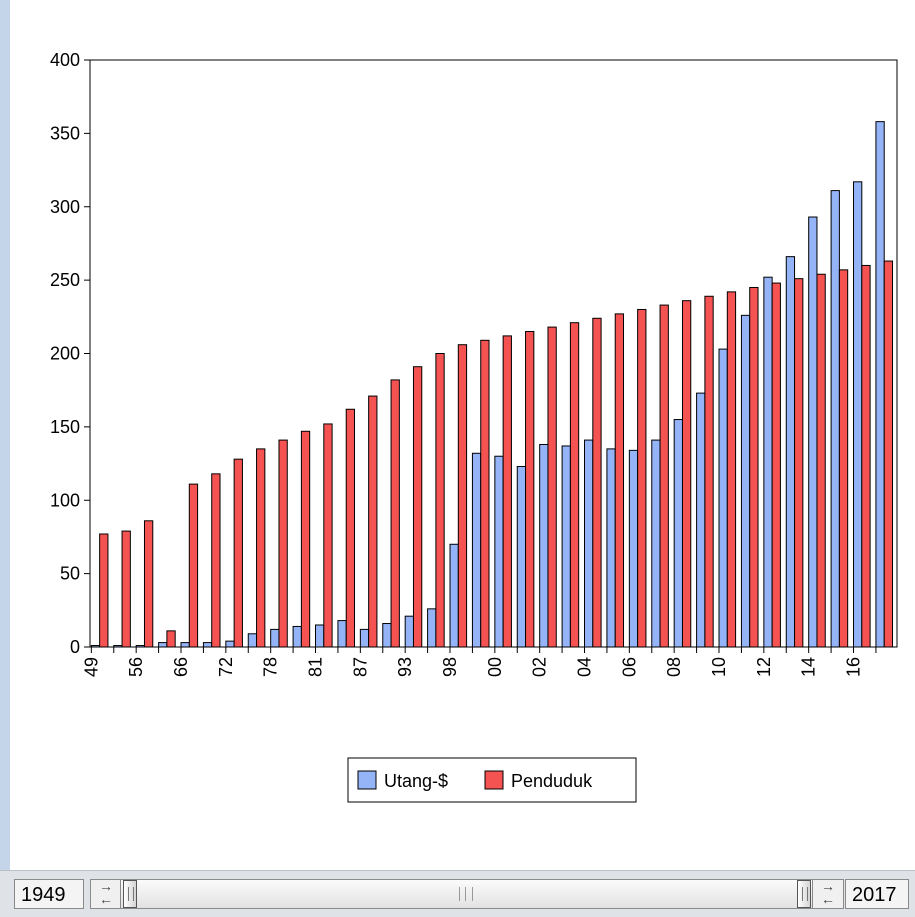  I want to click on left-arrows-button: → ←, so click(106, 894).